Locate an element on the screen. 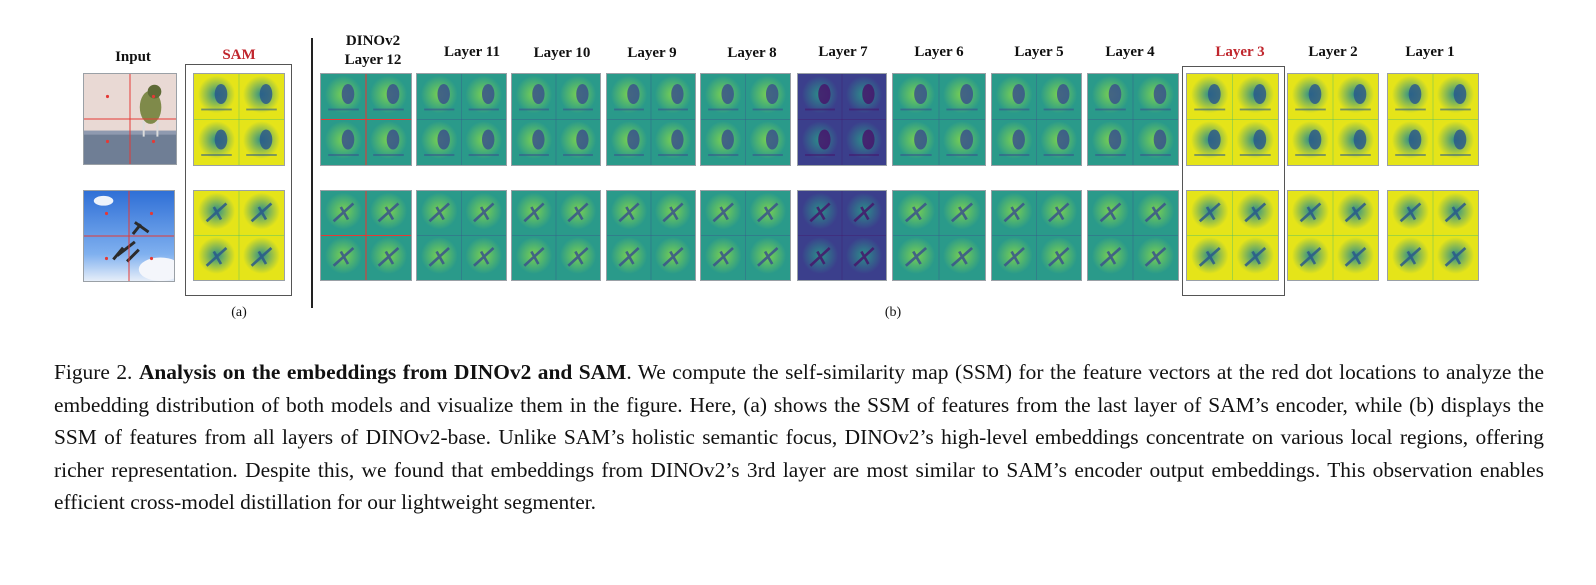 The height and width of the screenshot is (585, 1596). ssm-map-layer12-row2 is located at coordinates (366, 235).